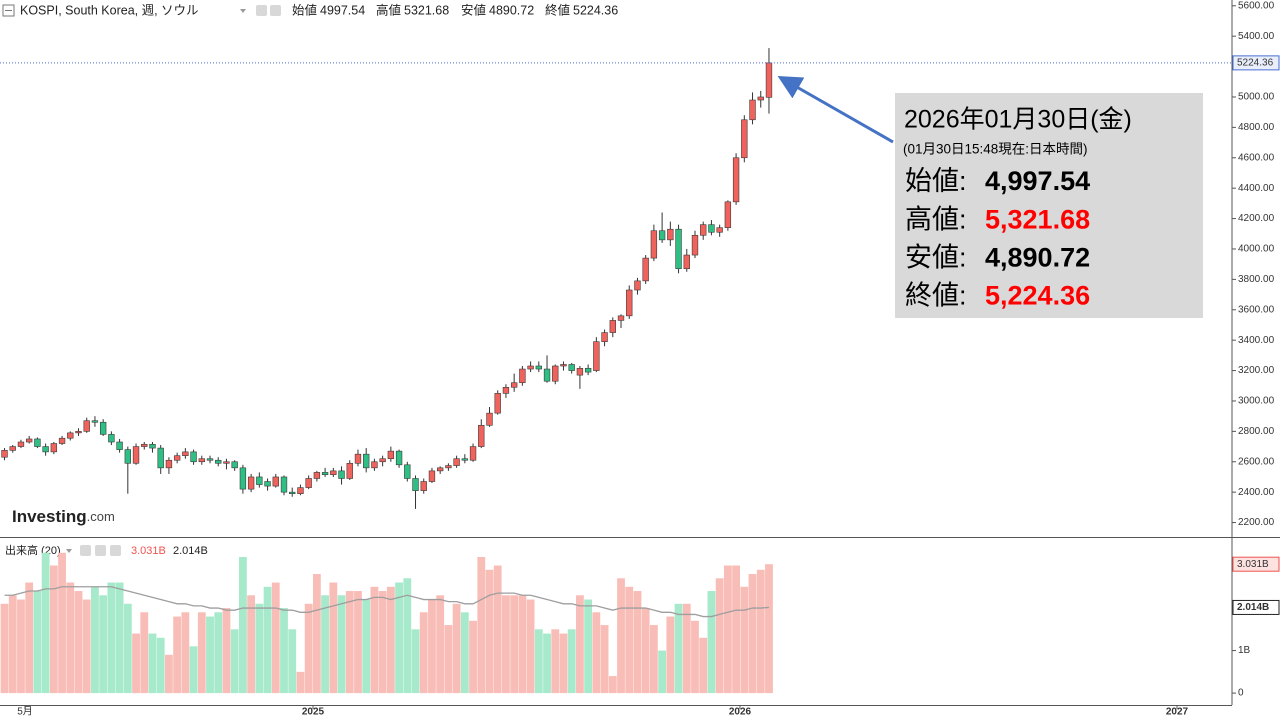 Image resolution: width=1280 pixels, height=720 pixels. What do you see at coordinates (388, 9) in the screenshot?
I see `header-label: 高値` at bounding box center [388, 9].